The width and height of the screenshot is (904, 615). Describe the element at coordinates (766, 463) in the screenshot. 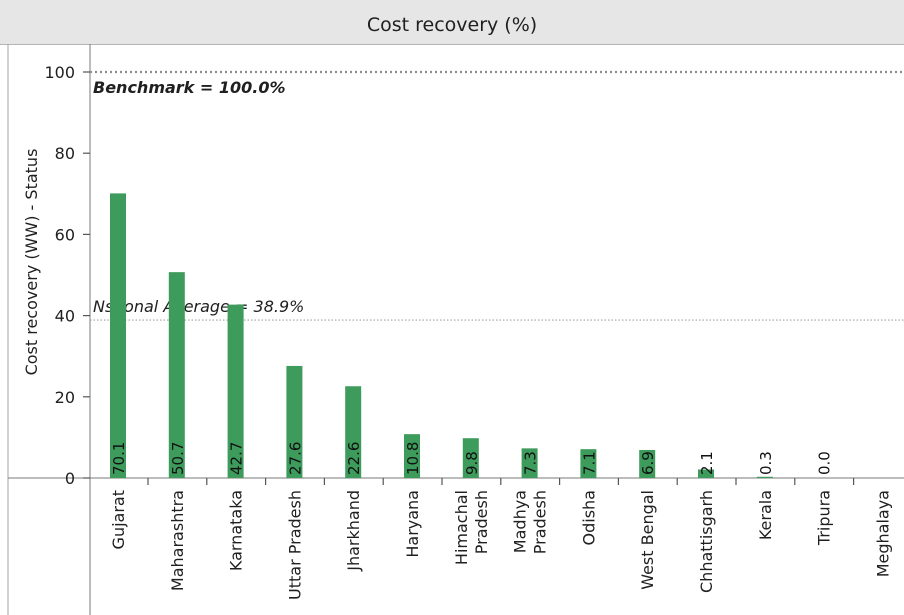

I see `bar-value-label: 0.3` at that location.